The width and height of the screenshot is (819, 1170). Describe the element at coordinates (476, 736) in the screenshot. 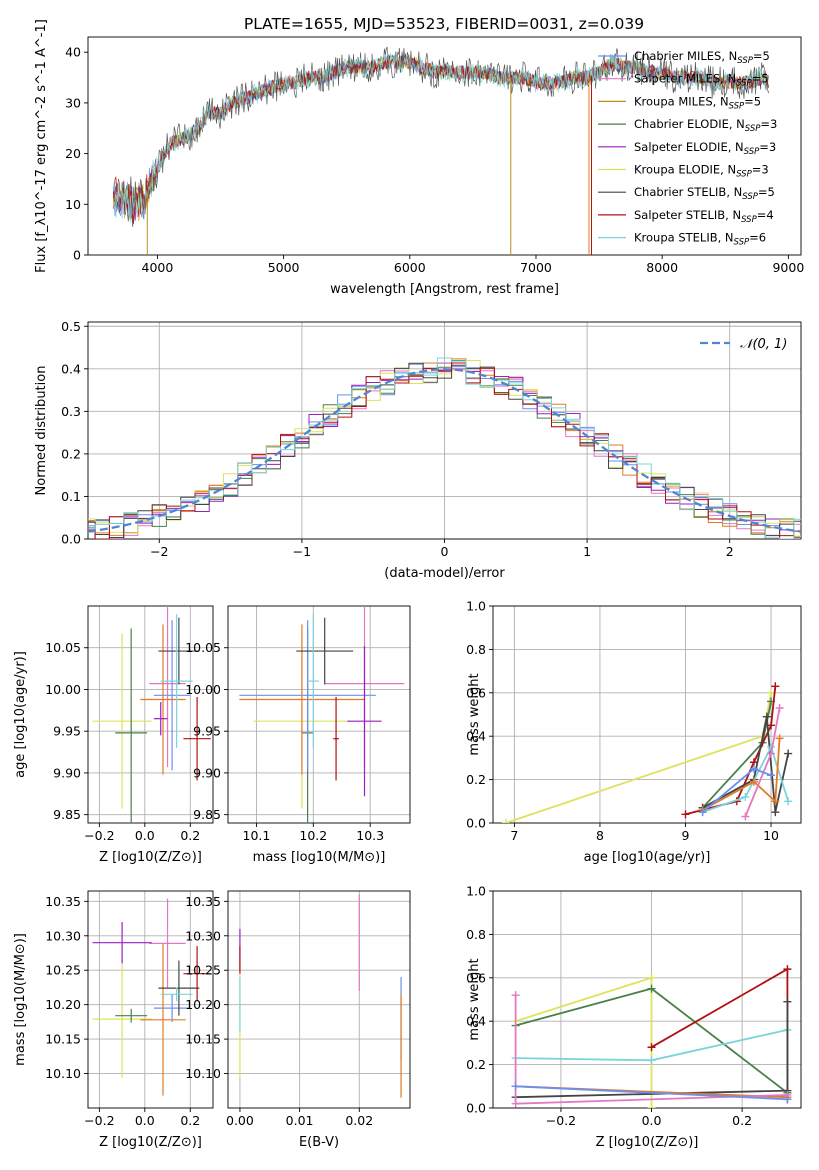

I see `weight_vs_age-ytick-label: 0.4` at that location.